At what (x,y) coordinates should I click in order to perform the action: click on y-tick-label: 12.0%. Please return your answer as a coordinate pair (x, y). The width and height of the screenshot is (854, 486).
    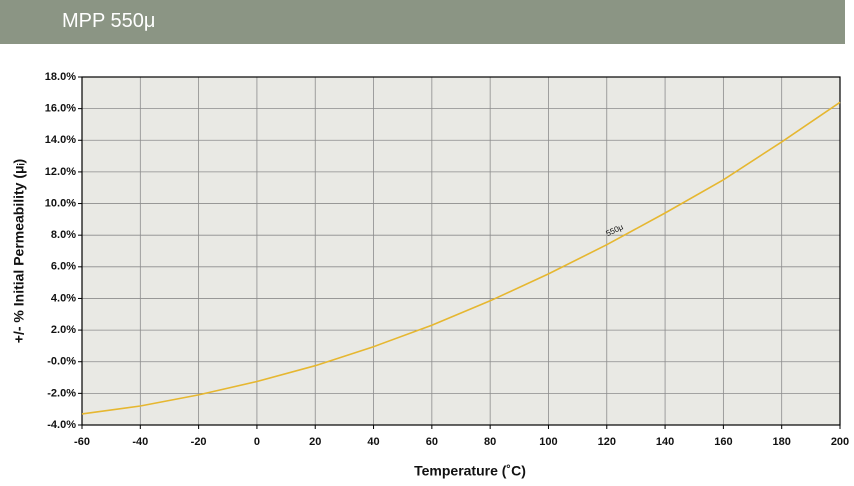
    Looking at the image, I should click on (60, 172).